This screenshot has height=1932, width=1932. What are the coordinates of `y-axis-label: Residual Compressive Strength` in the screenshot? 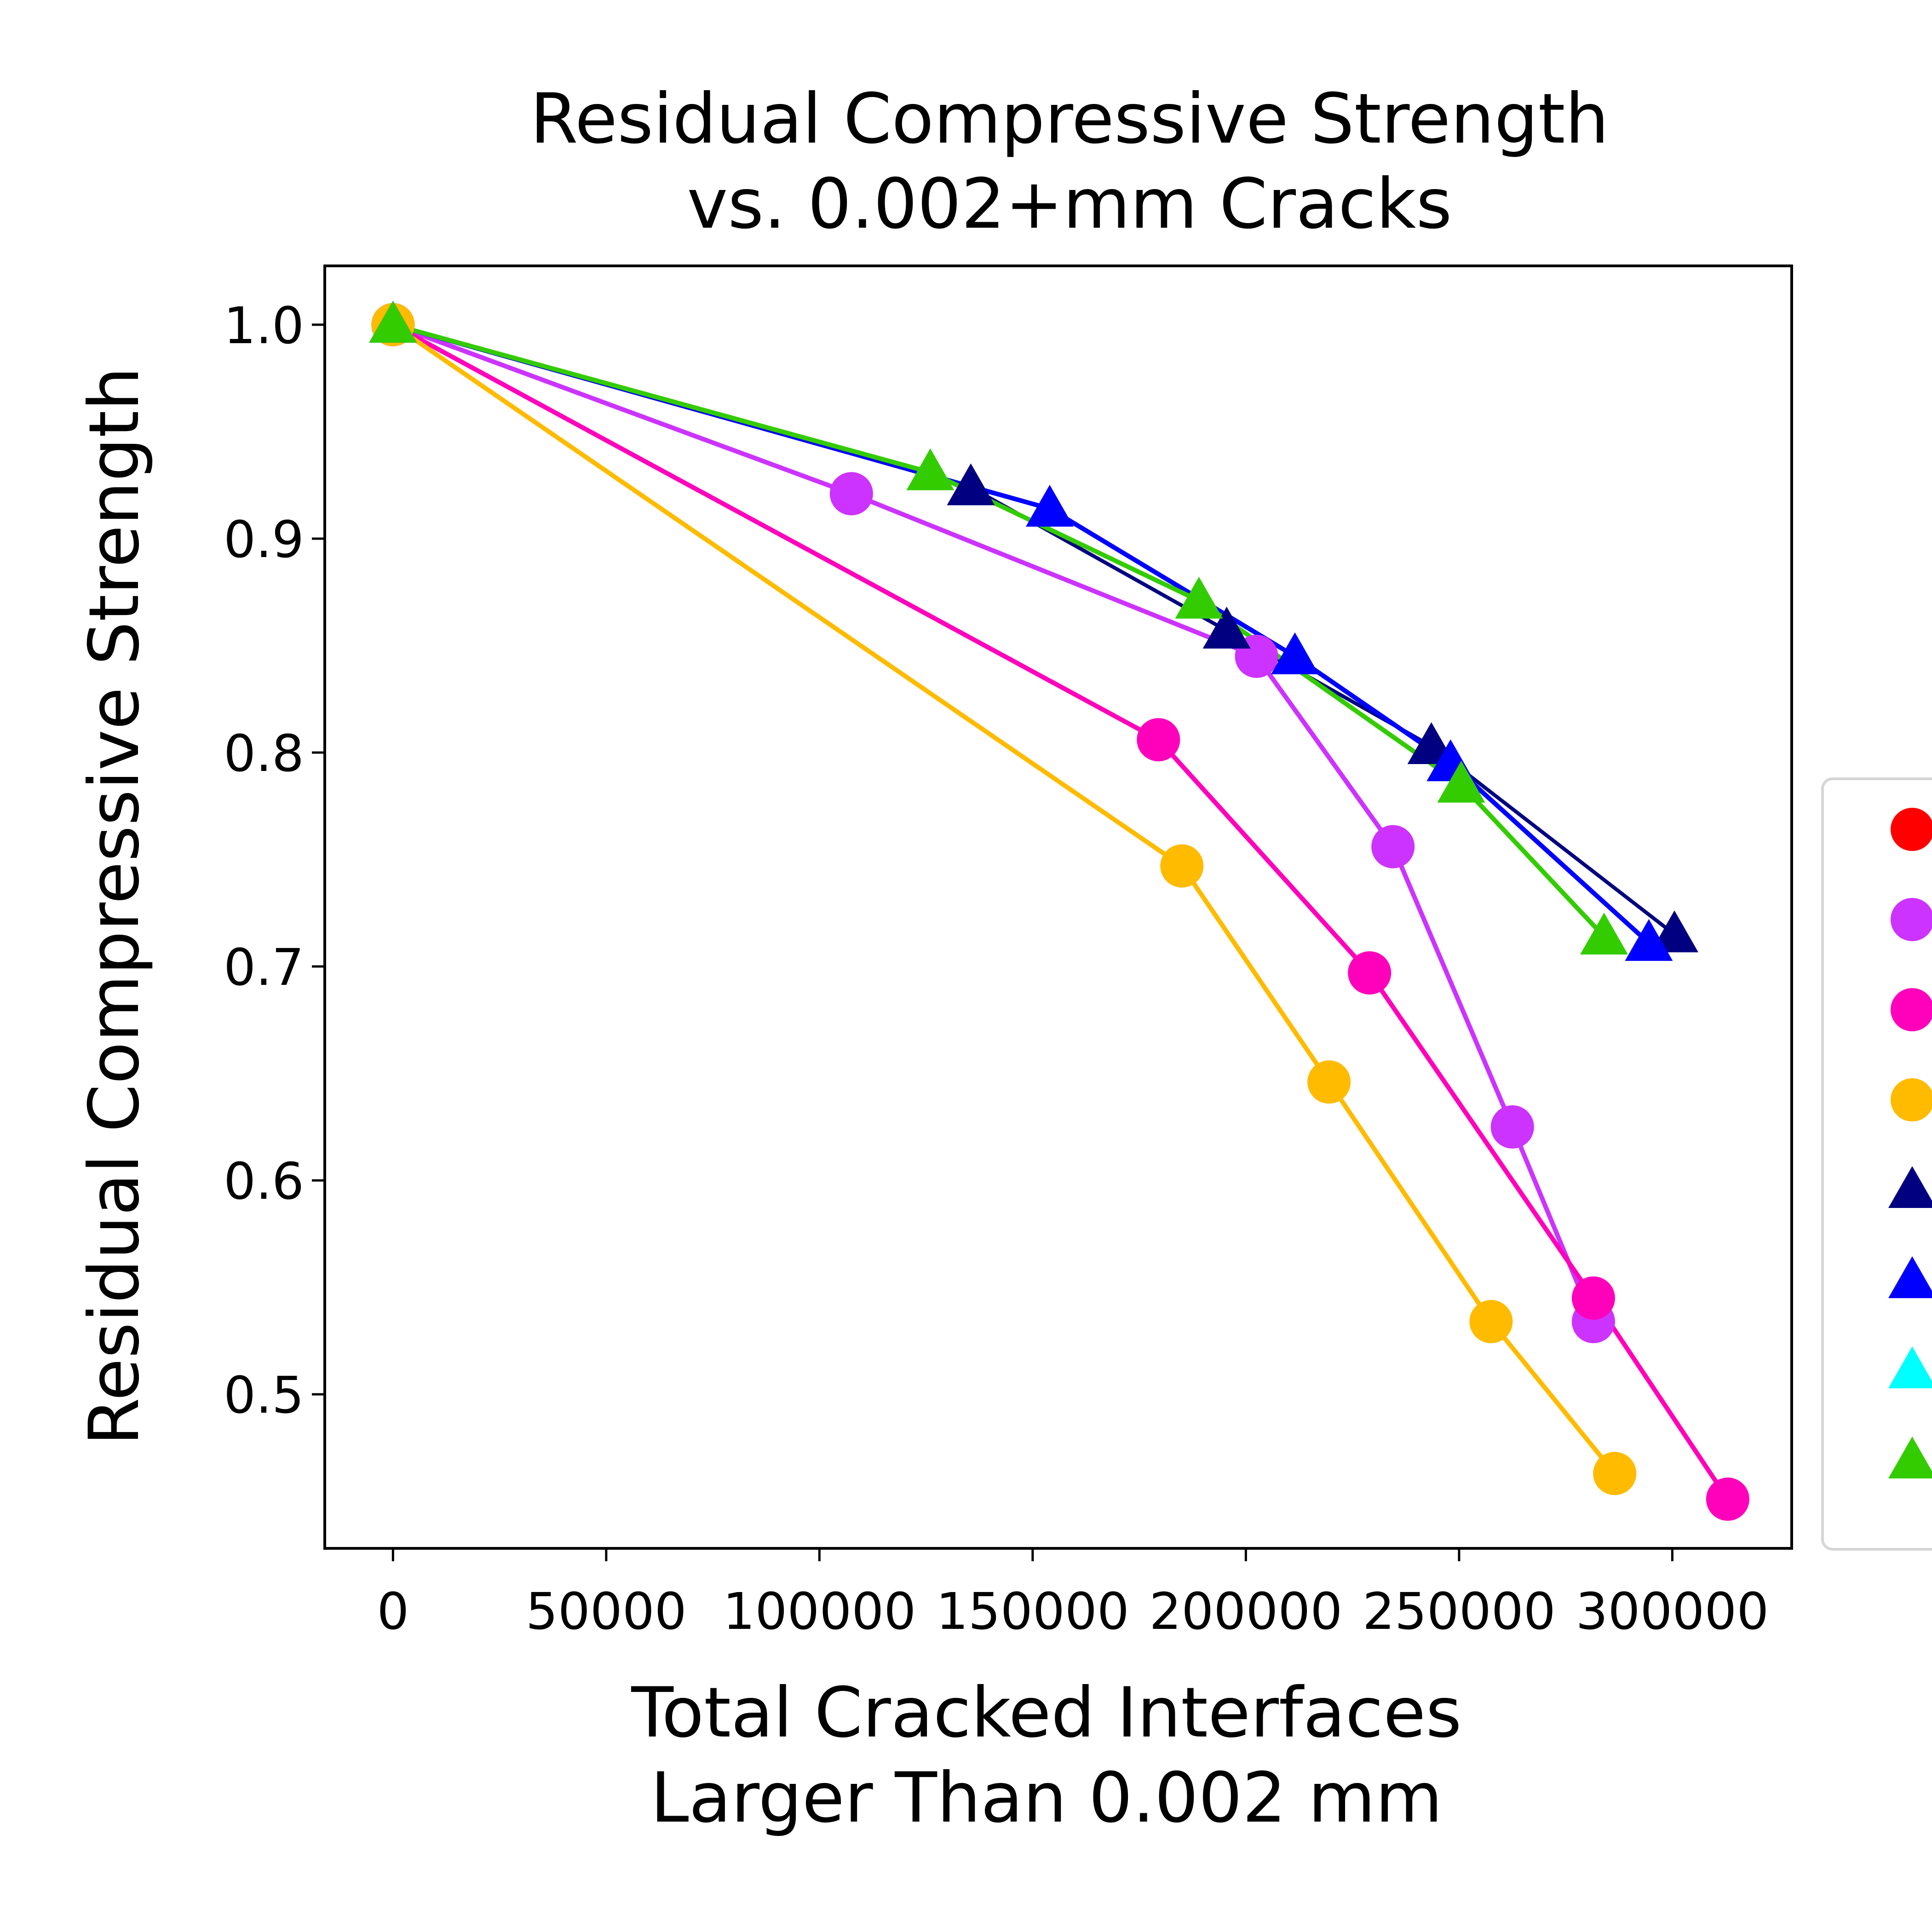 It's located at (115, 906).